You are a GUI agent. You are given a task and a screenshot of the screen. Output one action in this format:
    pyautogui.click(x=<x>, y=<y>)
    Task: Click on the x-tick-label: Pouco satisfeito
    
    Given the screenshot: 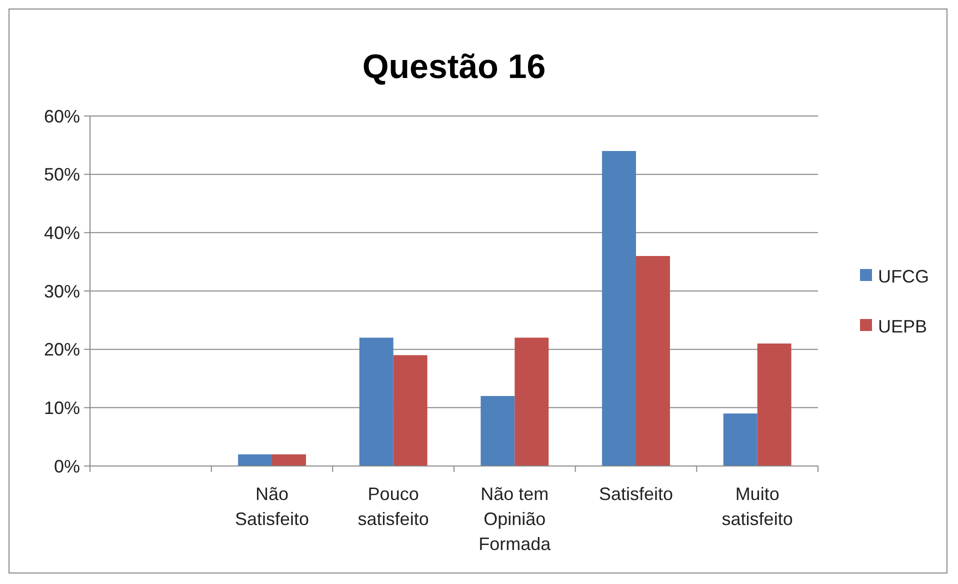 What is the action you would take?
    pyautogui.click(x=393, y=506)
    